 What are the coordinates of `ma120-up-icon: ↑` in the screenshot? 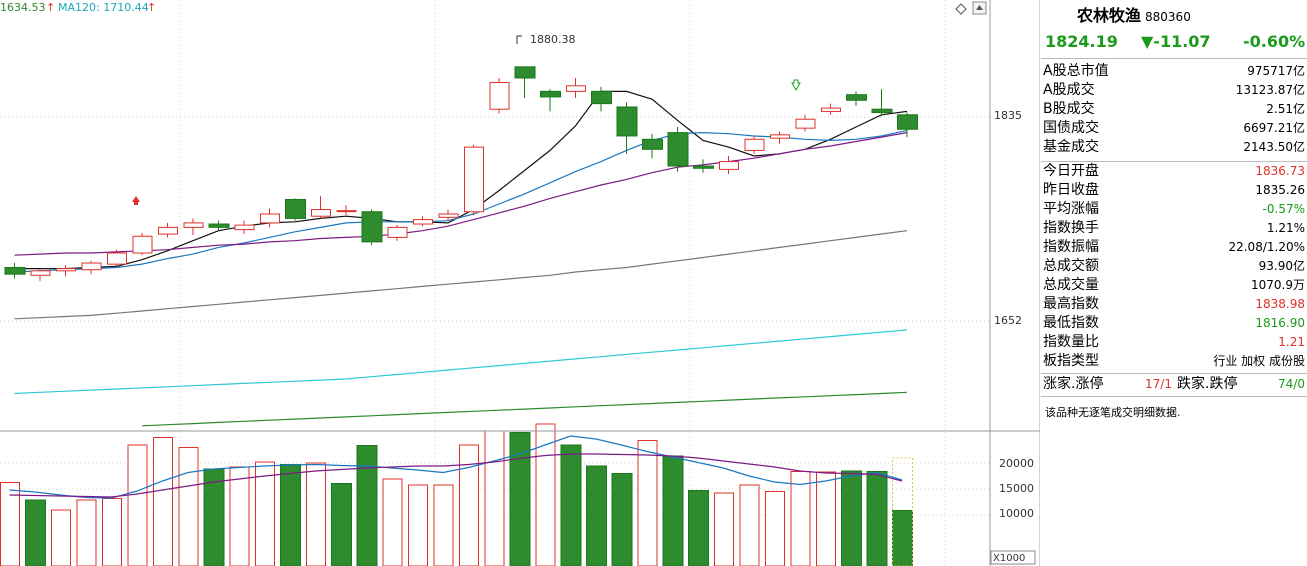 It's located at (151, 7).